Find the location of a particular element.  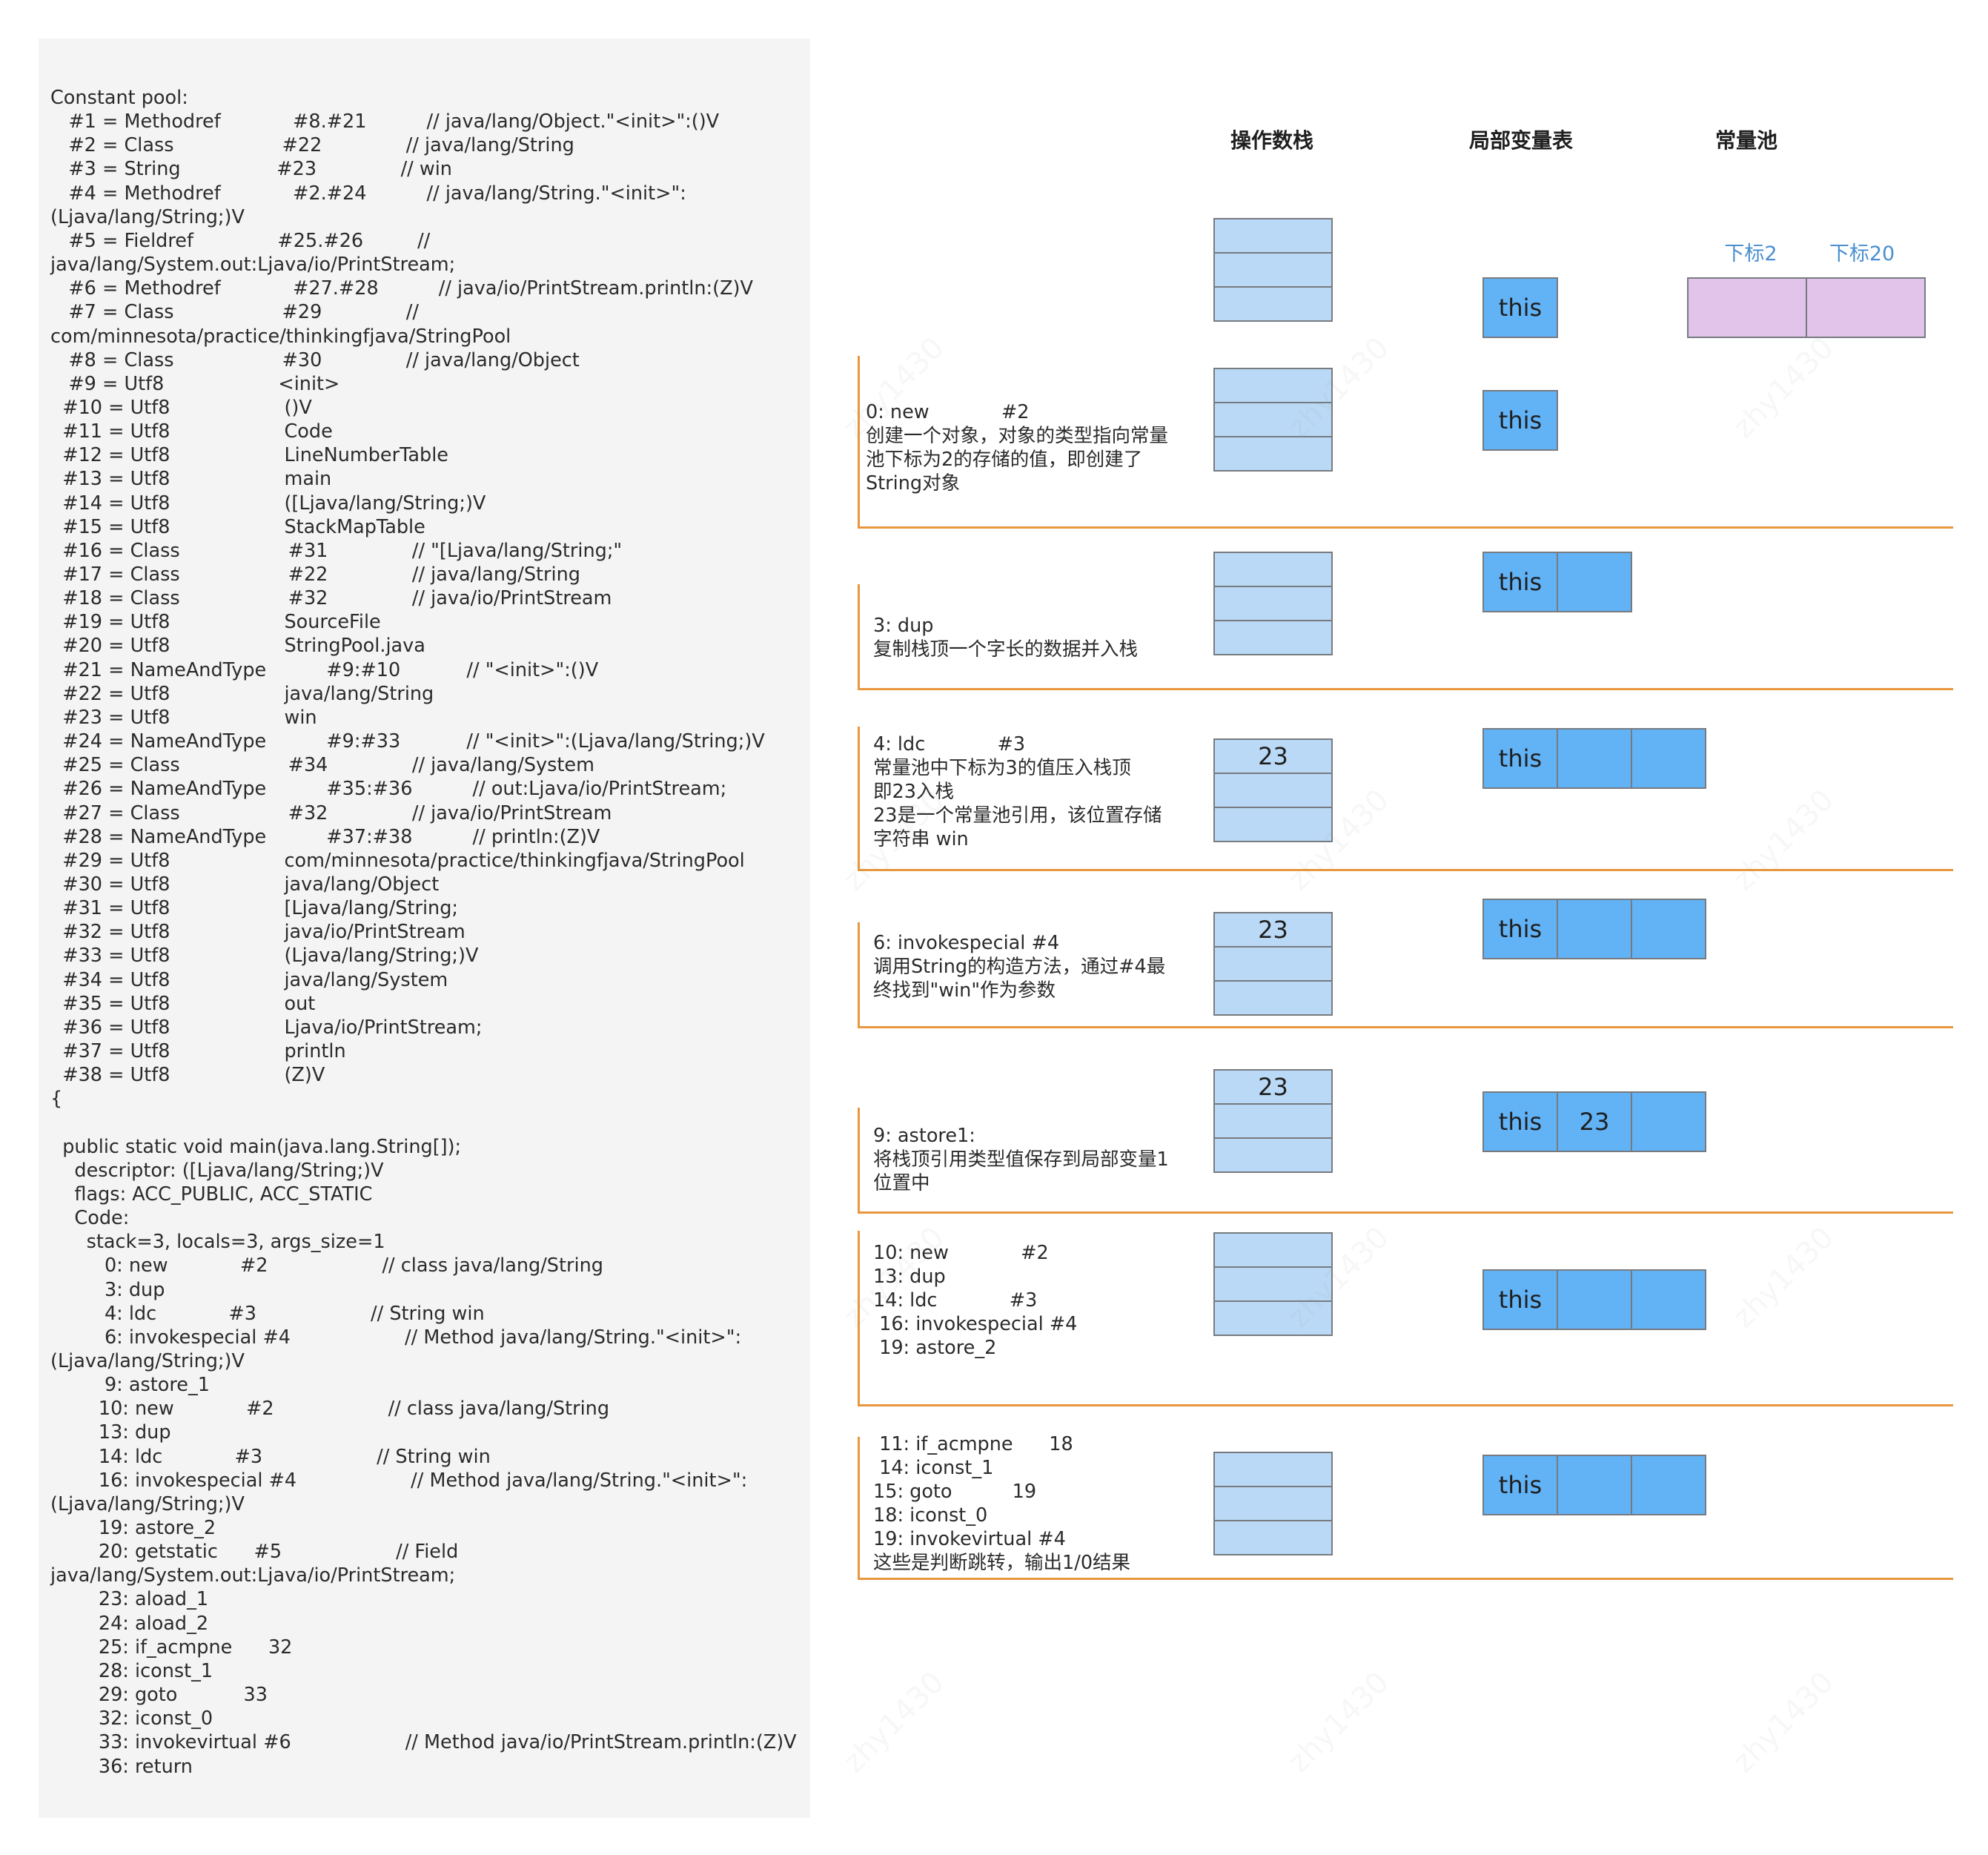

code-line: #31 = Utf8 [Ljava/lang/String; is located at coordinates (254, 909).